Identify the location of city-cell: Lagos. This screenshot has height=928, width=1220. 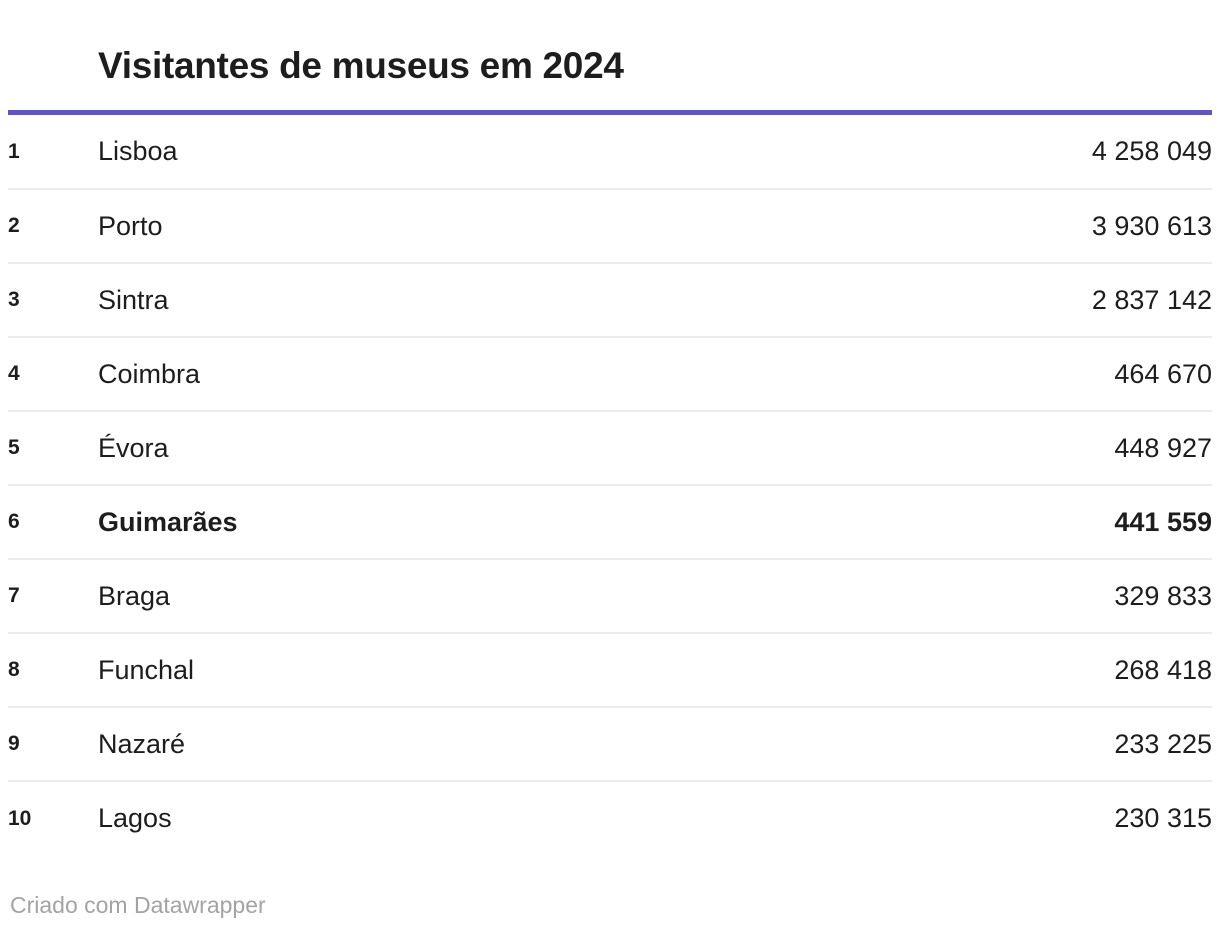
(445, 817).